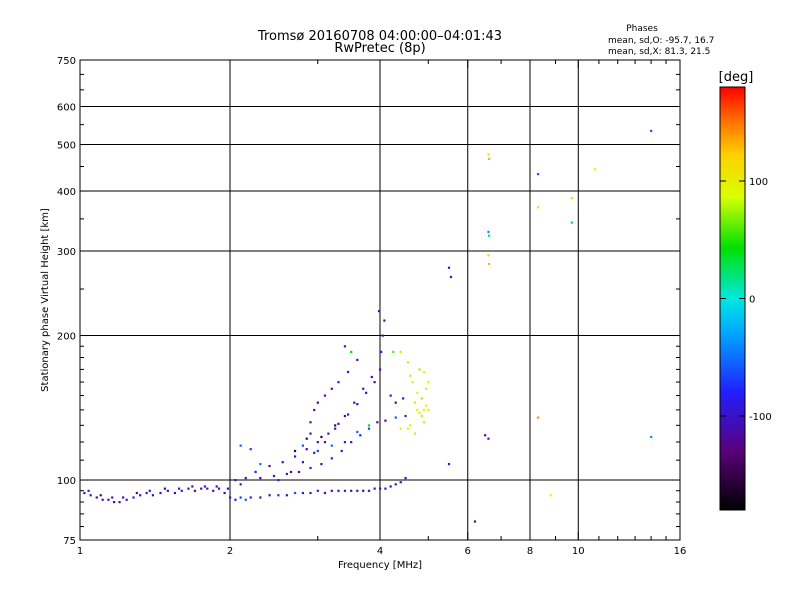 This screenshot has height=600, width=800. Describe the element at coordinates (642, 29) in the screenshot. I see `stats-heading: Phases` at that location.